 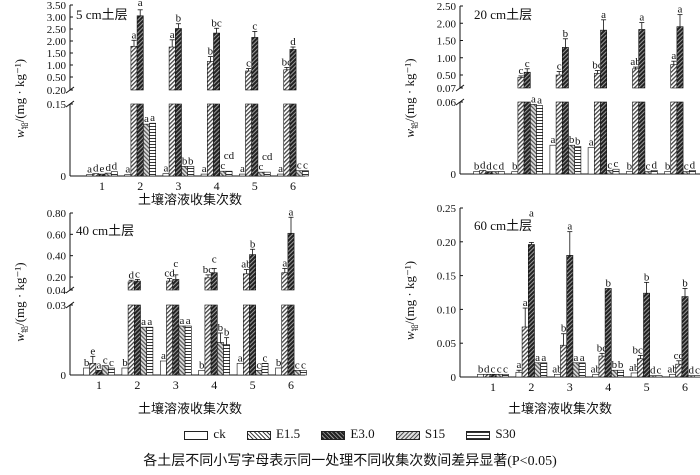 I want to click on panel-title: 5 cm土层, so click(x=102, y=14).